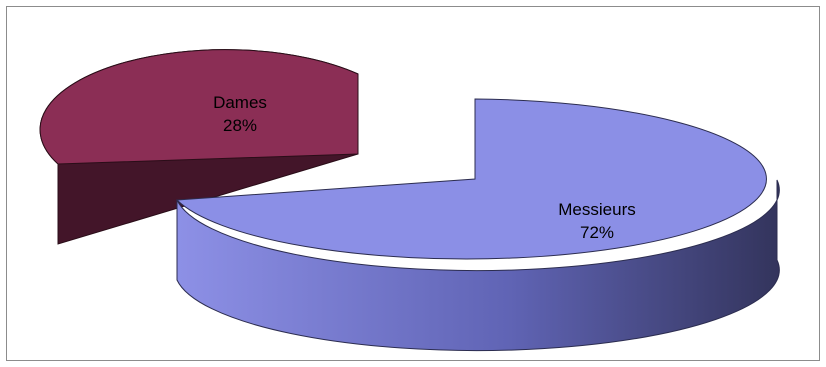 This screenshot has width=826, height=367. Describe the element at coordinates (240, 125) in the screenshot. I see `slice-value-dames: 28%` at that location.